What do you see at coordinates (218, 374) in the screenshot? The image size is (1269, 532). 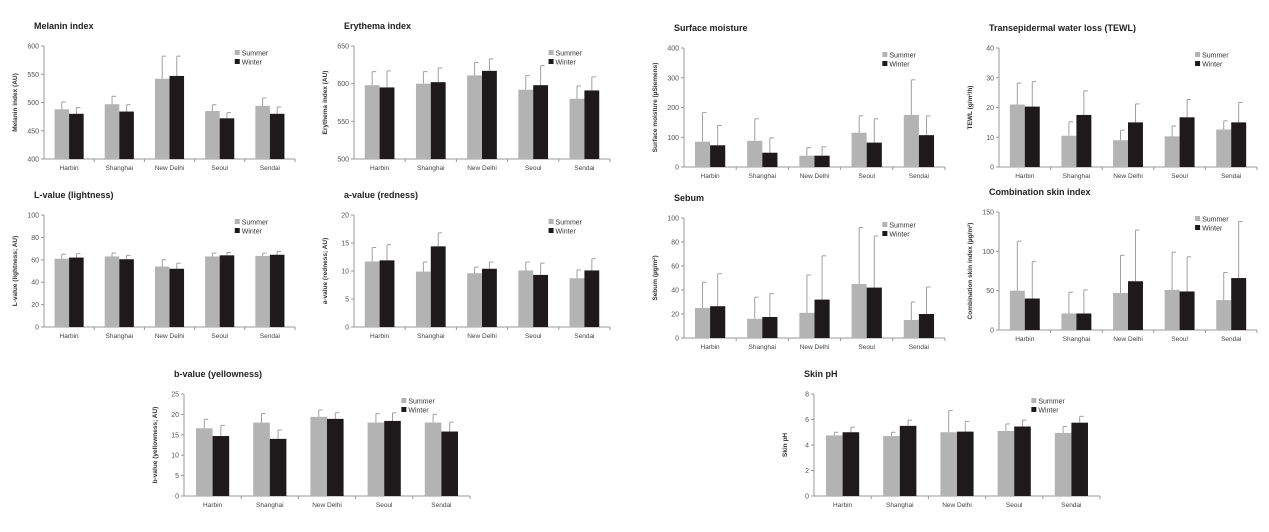 I see `chart-title: b-value (yellowness)` at bounding box center [218, 374].